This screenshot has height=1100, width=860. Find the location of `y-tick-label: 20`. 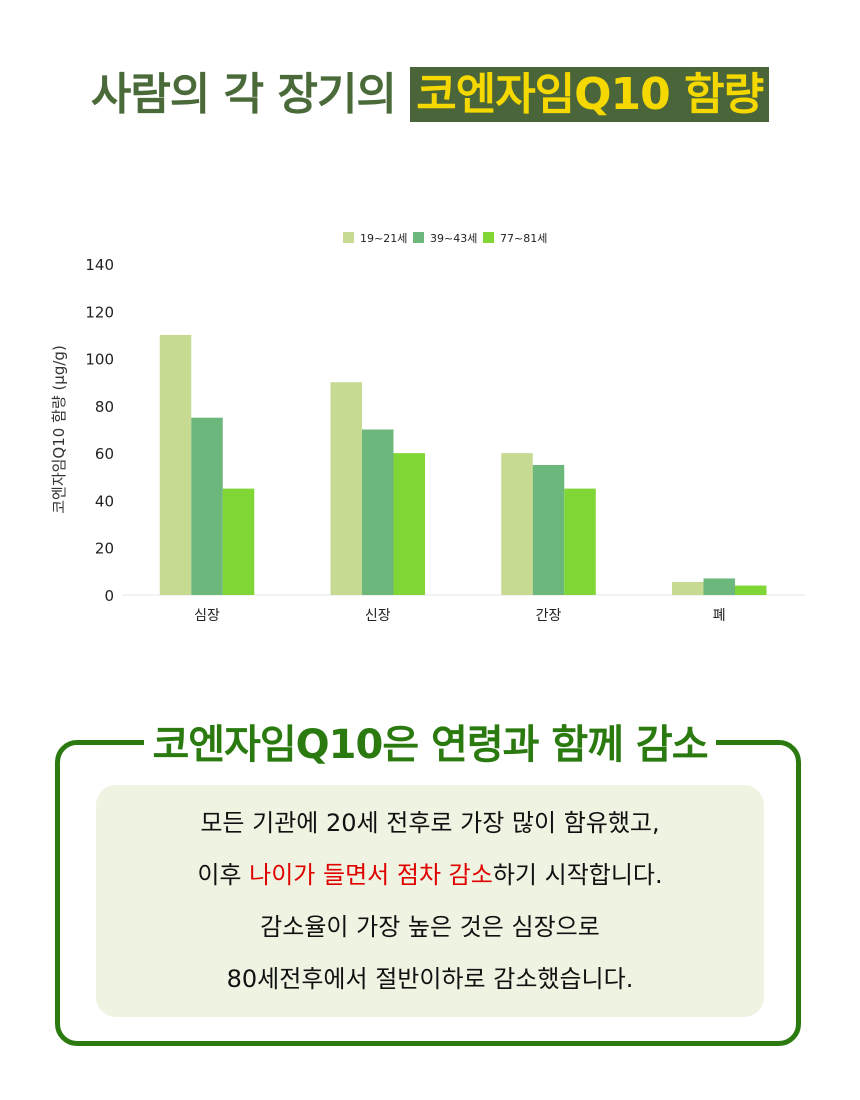

y-tick-label: 20 is located at coordinates (104, 549).